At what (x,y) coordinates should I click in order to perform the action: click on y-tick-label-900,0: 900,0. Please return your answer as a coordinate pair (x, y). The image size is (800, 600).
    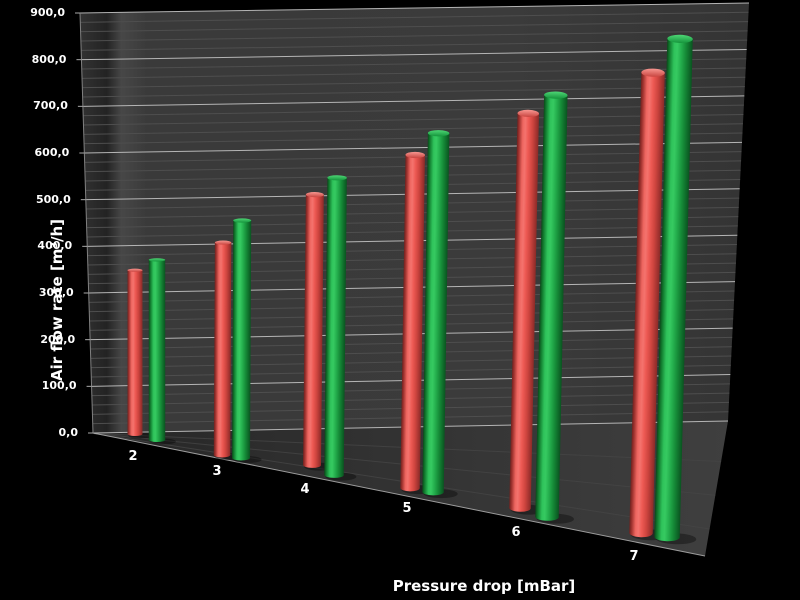
    Looking at the image, I should click on (47, 12).